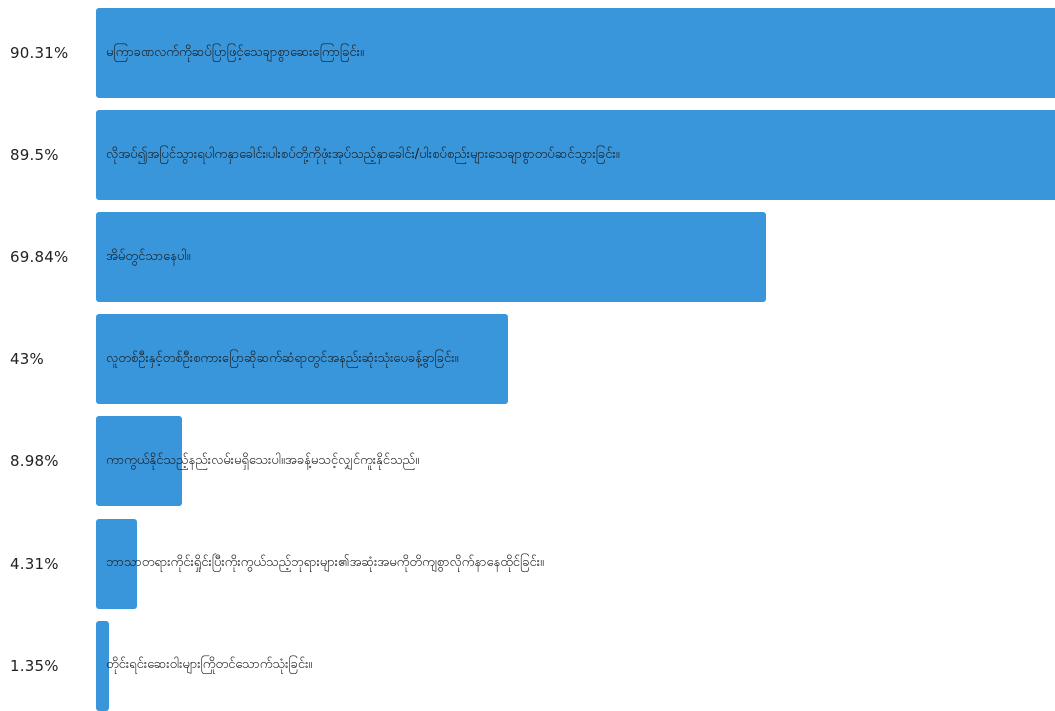 This screenshot has height=711, width=1055. Describe the element at coordinates (148, 257) in the screenshot. I see `bar-label: အိမ်တွင်သာနေပါ။` at that location.